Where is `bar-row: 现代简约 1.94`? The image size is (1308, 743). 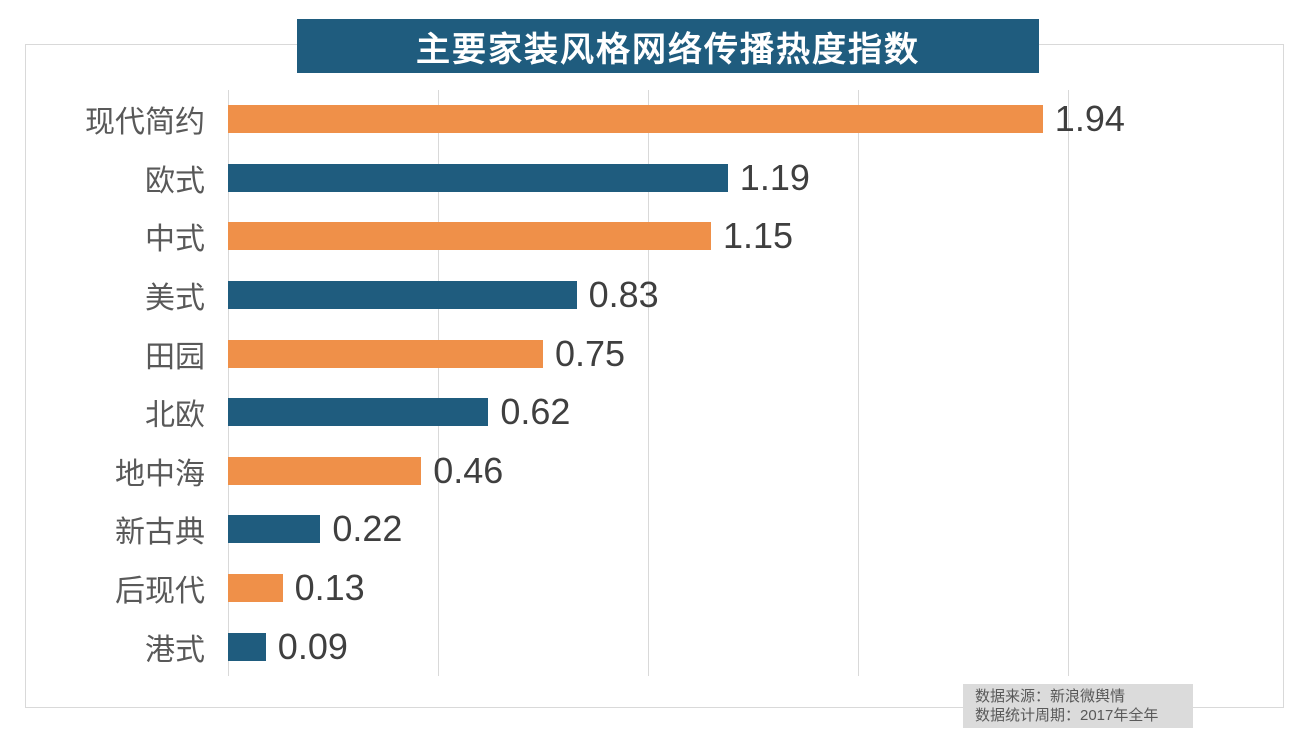 bar-row: 现代简约 1.94 is located at coordinates (654, 119).